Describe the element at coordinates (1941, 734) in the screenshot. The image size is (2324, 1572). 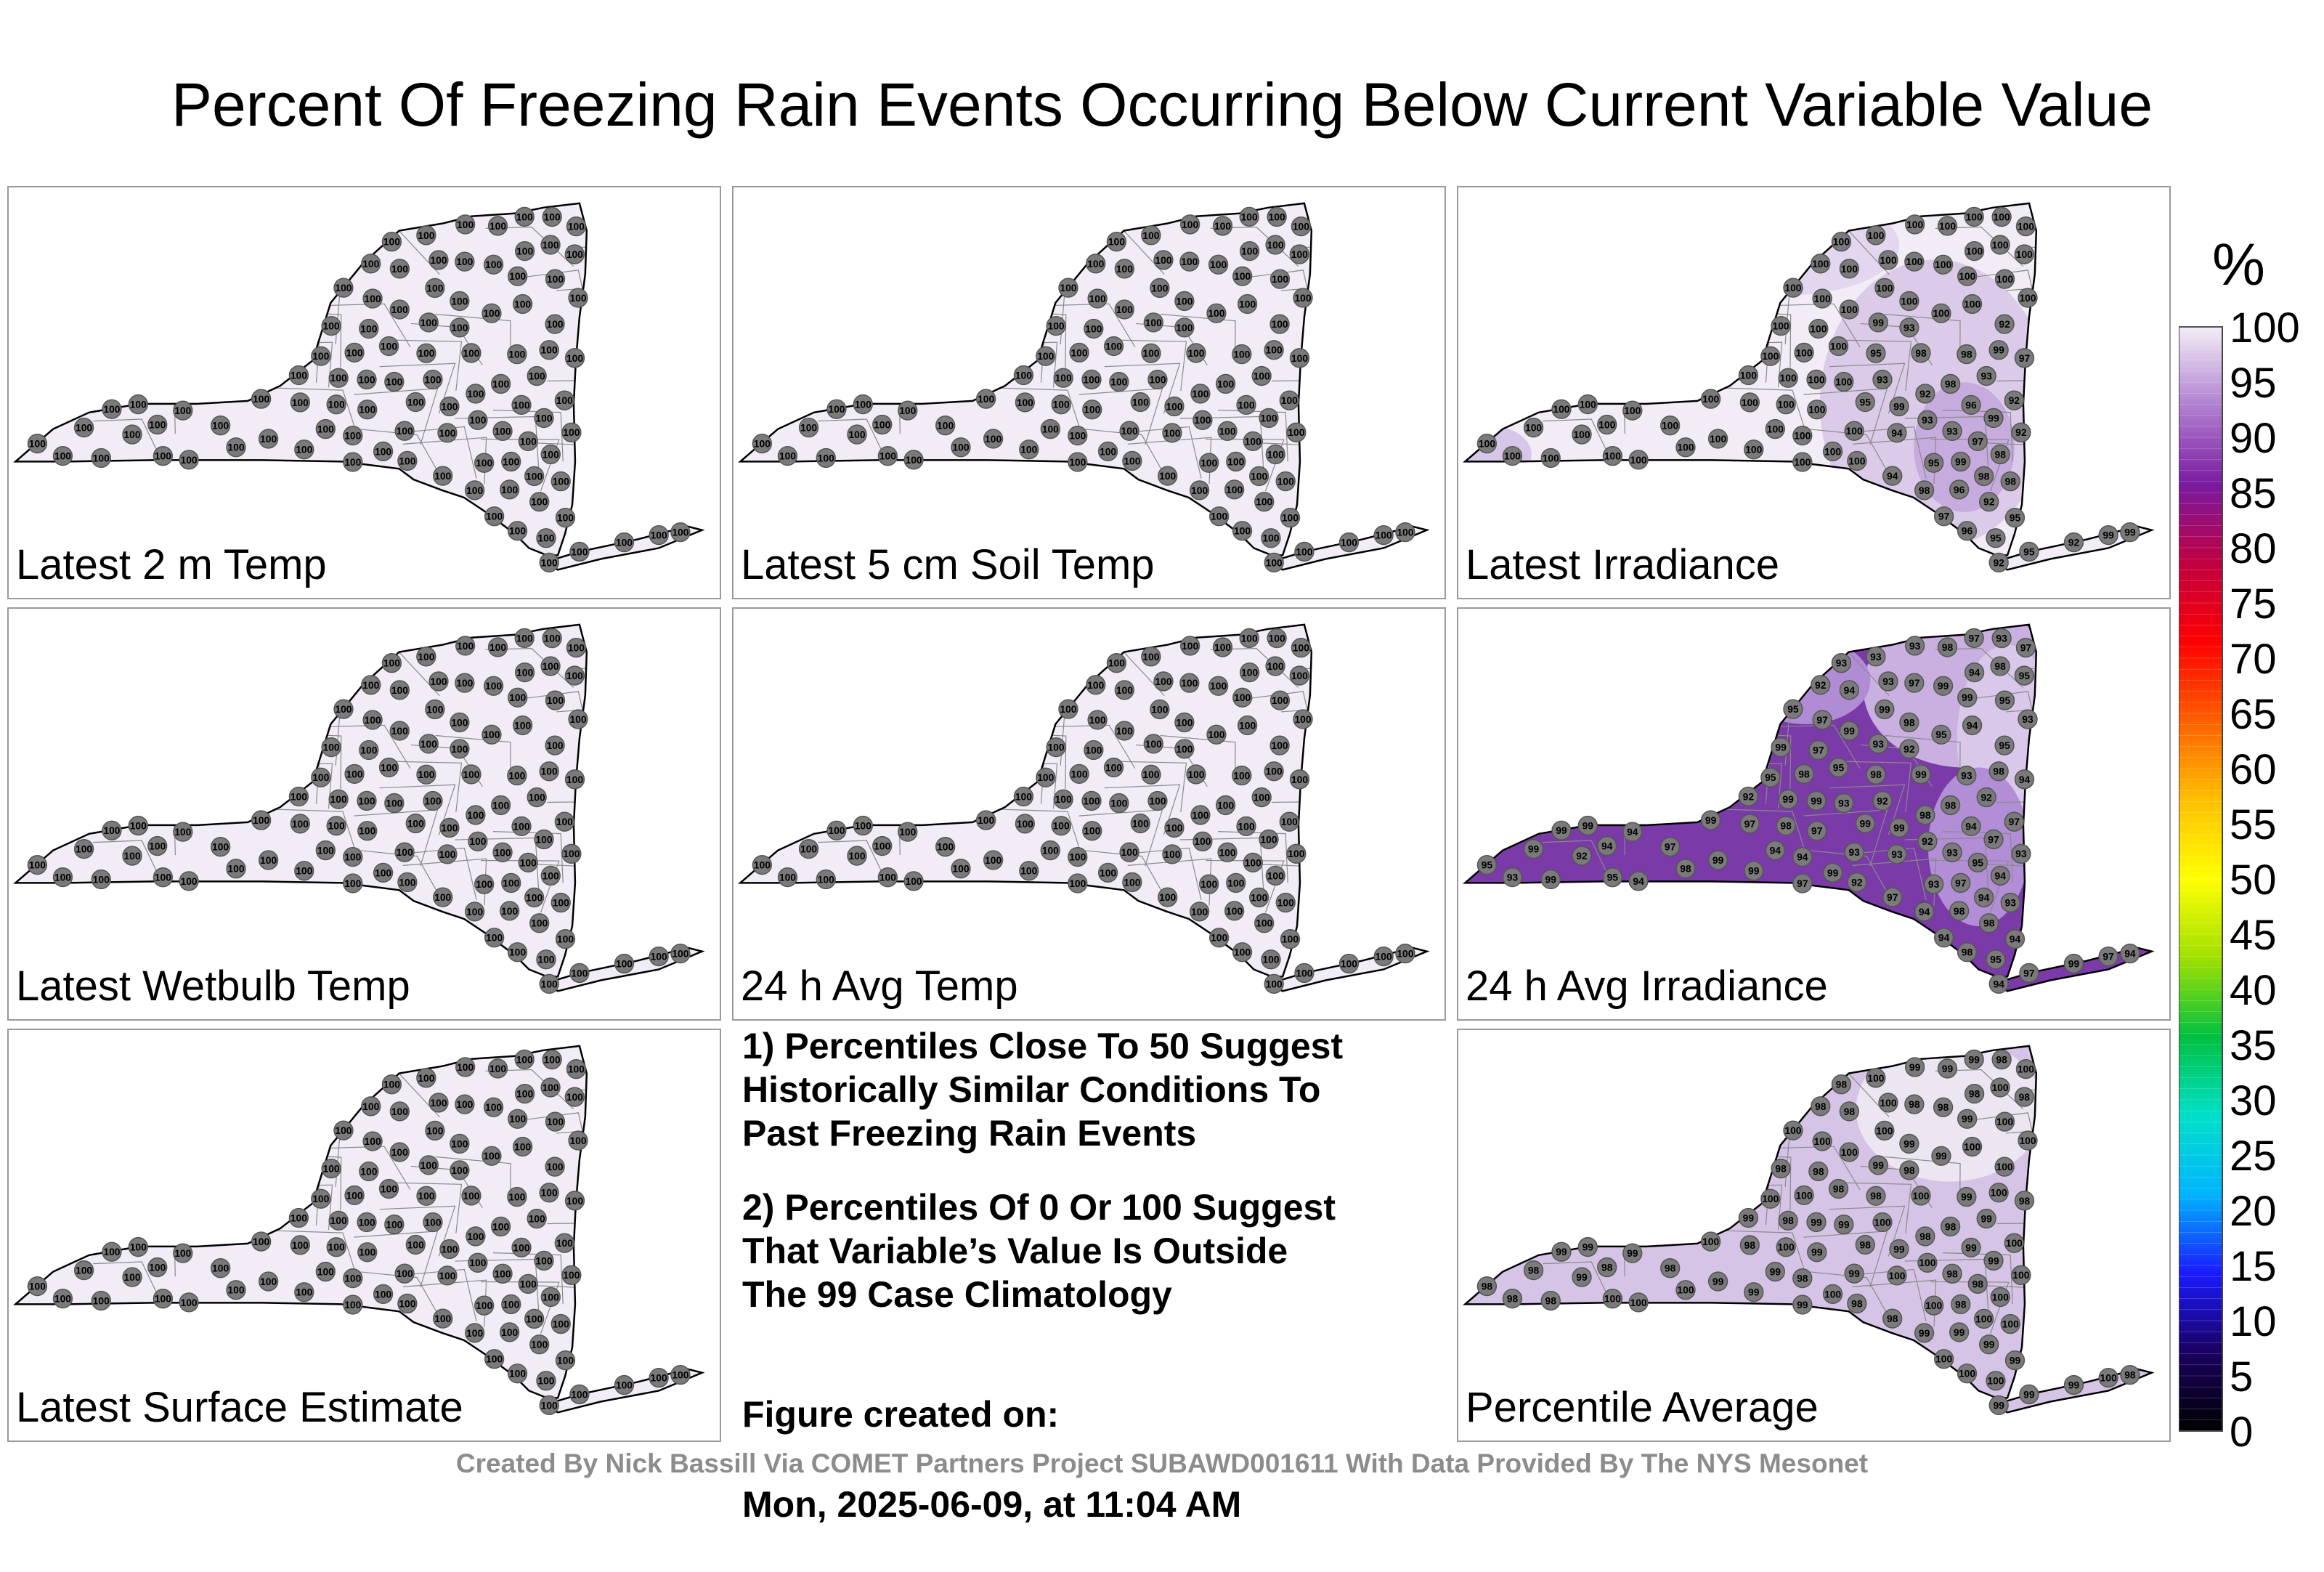
I see `station-value: 95` at that location.